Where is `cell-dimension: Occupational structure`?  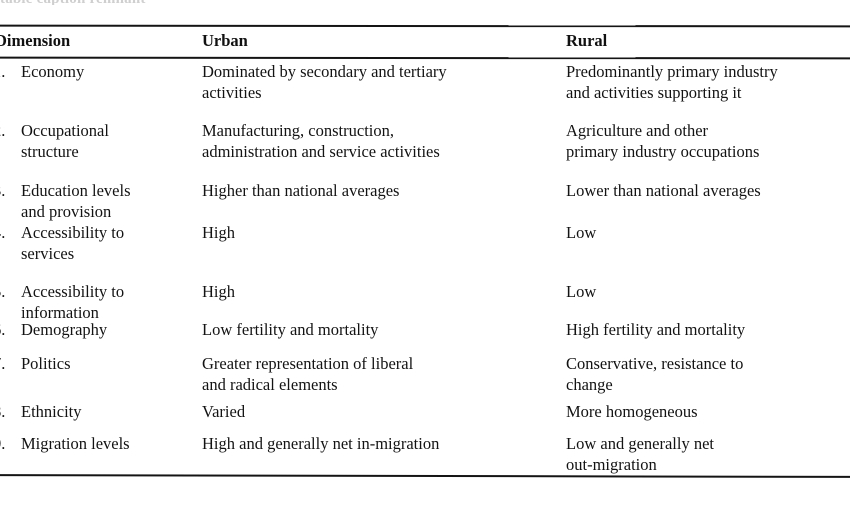
cell-dimension: Occupational structure is located at coordinates (111, 141).